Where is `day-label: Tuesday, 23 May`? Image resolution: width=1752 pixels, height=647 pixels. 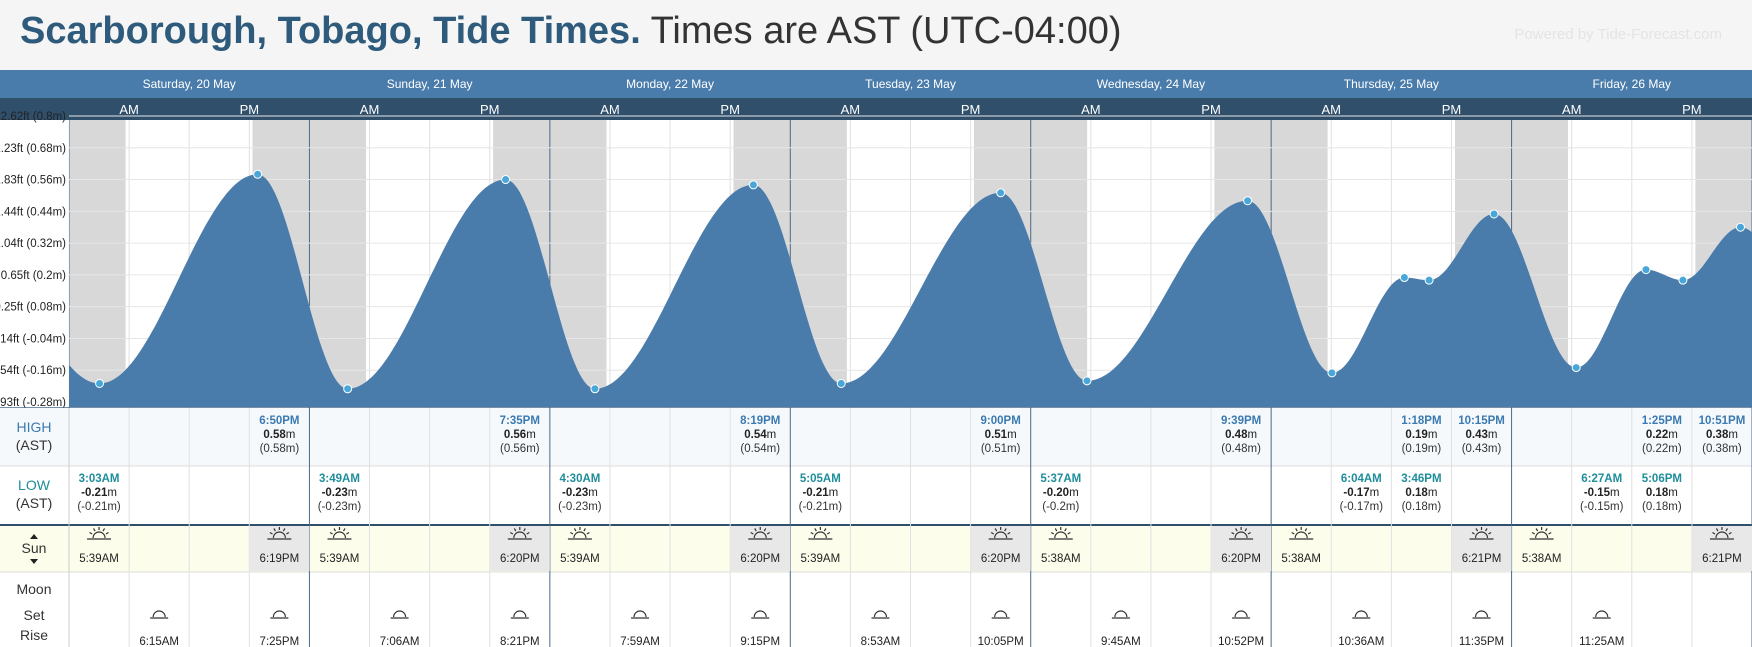
day-label: Tuesday, 23 May is located at coordinates (910, 84).